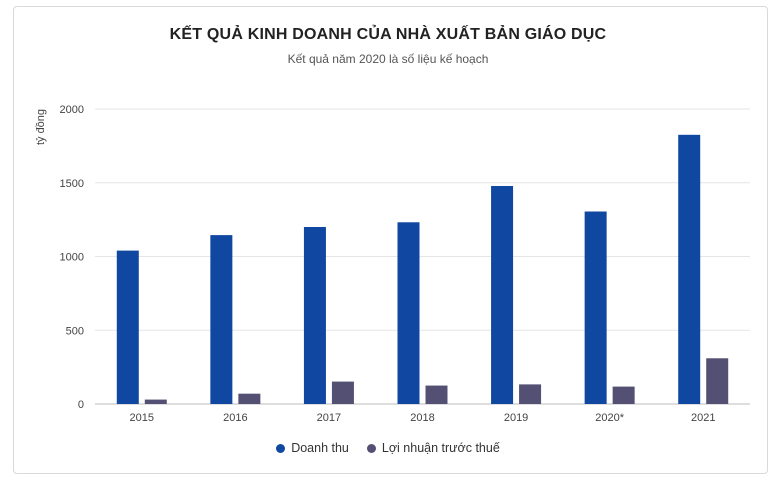 This screenshot has width=776, height=483. Describe the element at coordinates (81, 405) in the screenshot. I see `y-tick-label: 0` at that location.